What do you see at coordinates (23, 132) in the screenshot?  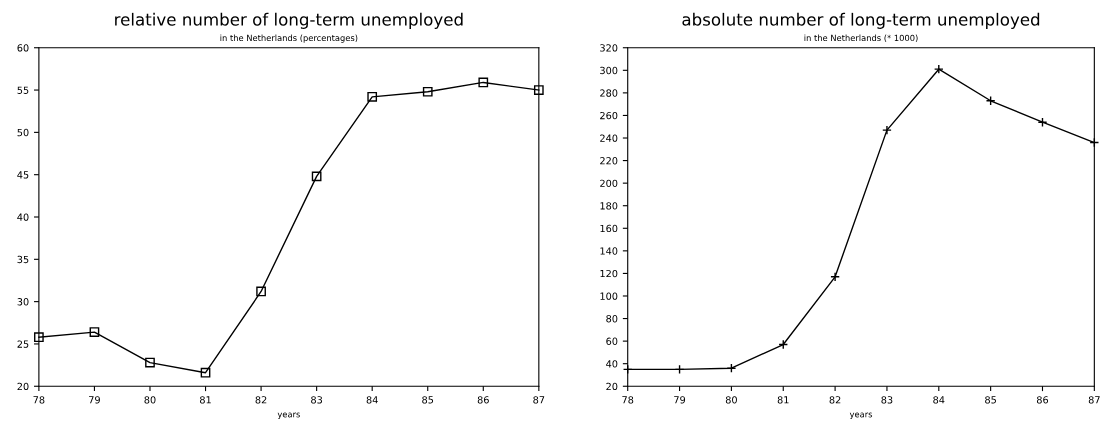 I see `y-tick-label: 50` at bounding box center [23, 132].